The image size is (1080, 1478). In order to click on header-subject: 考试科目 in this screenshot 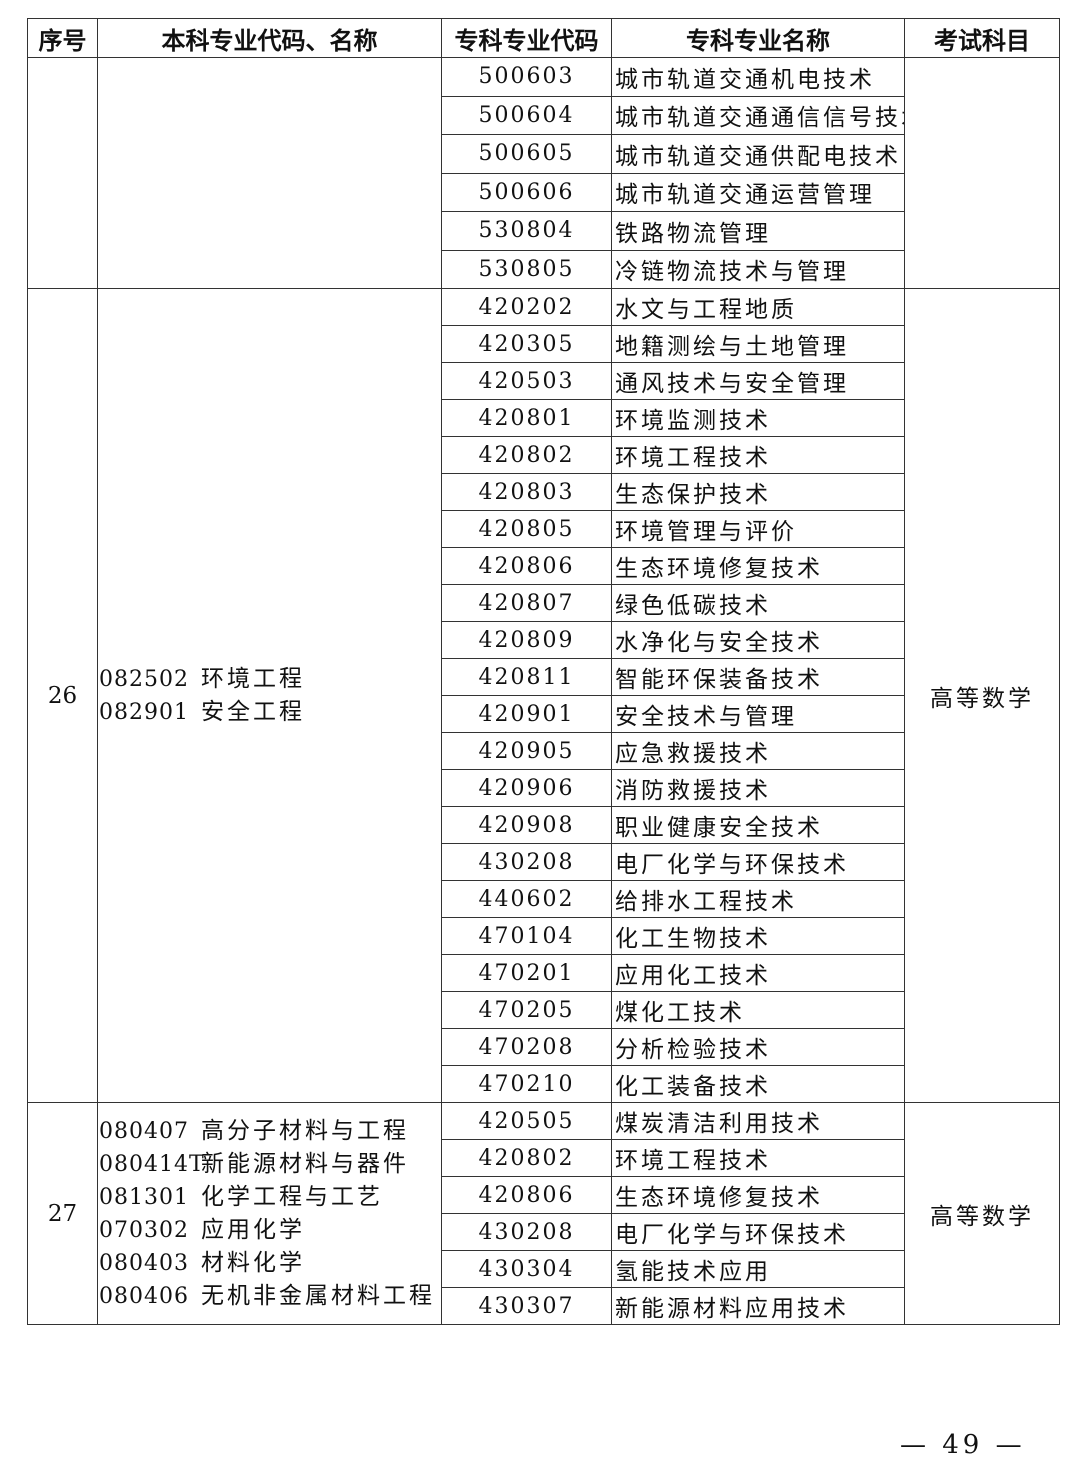, I will do `click(982, 38)`.